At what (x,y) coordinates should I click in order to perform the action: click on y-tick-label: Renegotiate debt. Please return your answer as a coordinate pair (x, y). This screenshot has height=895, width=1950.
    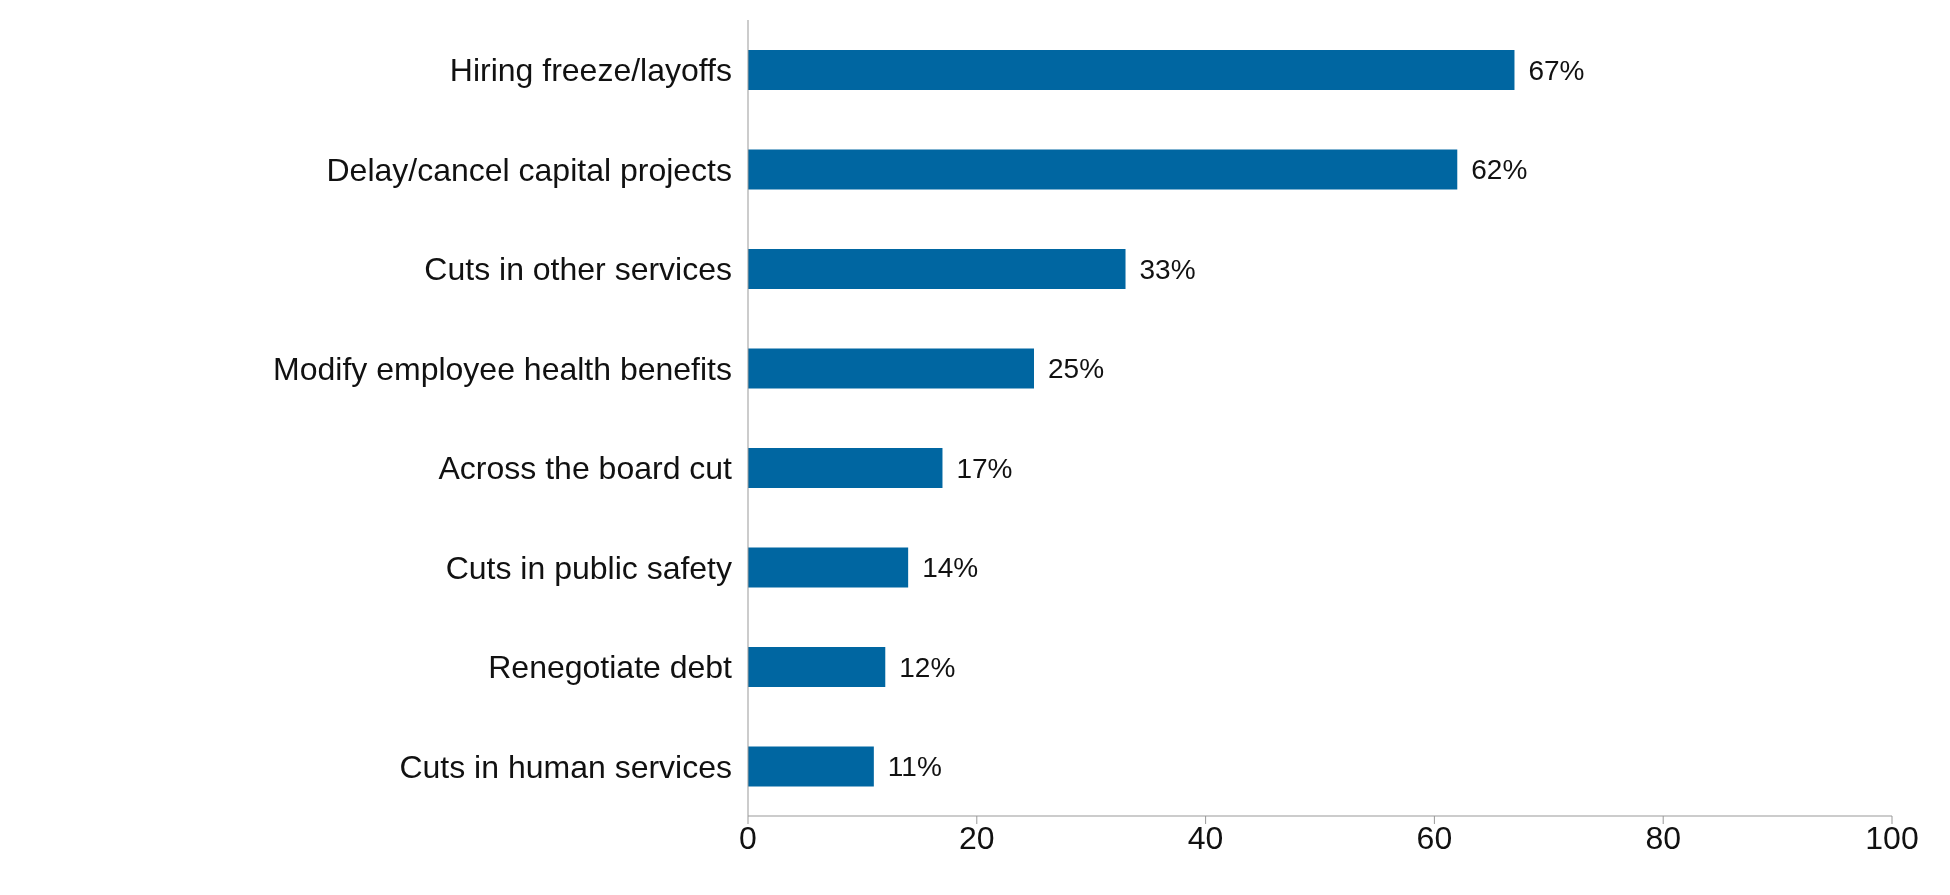
    Looking at the image, I should click on (610, 667).